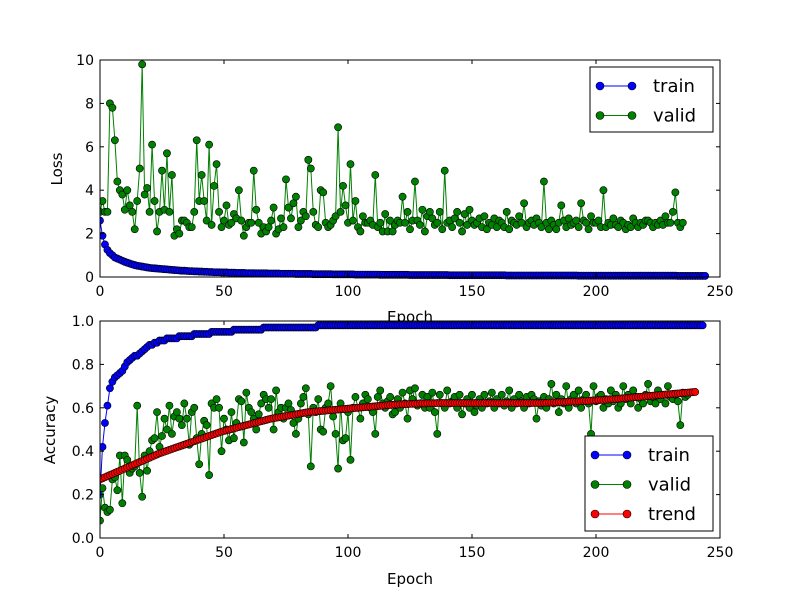  I want to click on loss-x-tick-label: 50, so click(224, 292).